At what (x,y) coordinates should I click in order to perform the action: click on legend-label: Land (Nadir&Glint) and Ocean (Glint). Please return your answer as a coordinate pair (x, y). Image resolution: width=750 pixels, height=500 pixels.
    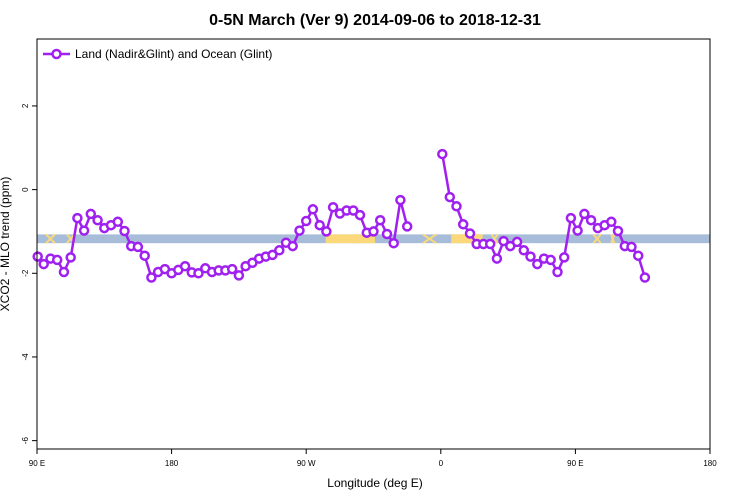
    Looking at the image, I should click on (173, 54).